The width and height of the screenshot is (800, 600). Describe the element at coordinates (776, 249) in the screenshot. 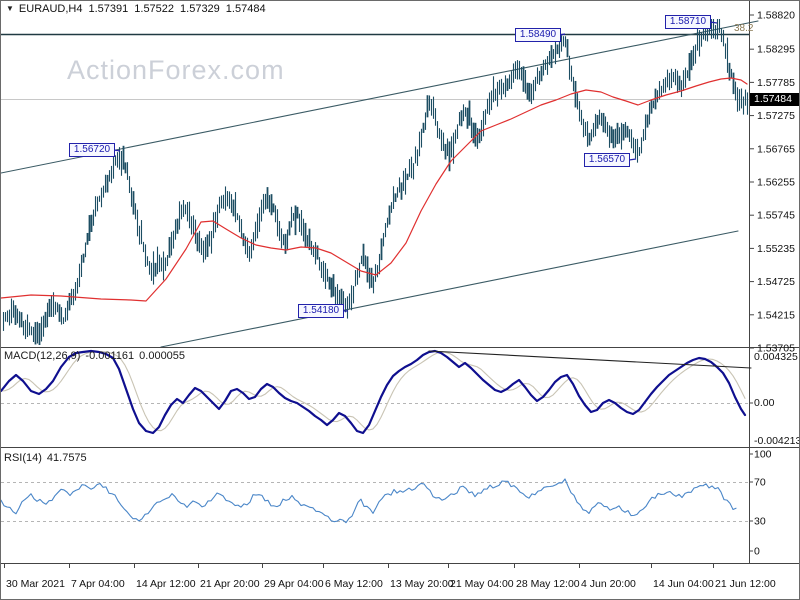

I see `price-axis-label: 1.55235` at that location.